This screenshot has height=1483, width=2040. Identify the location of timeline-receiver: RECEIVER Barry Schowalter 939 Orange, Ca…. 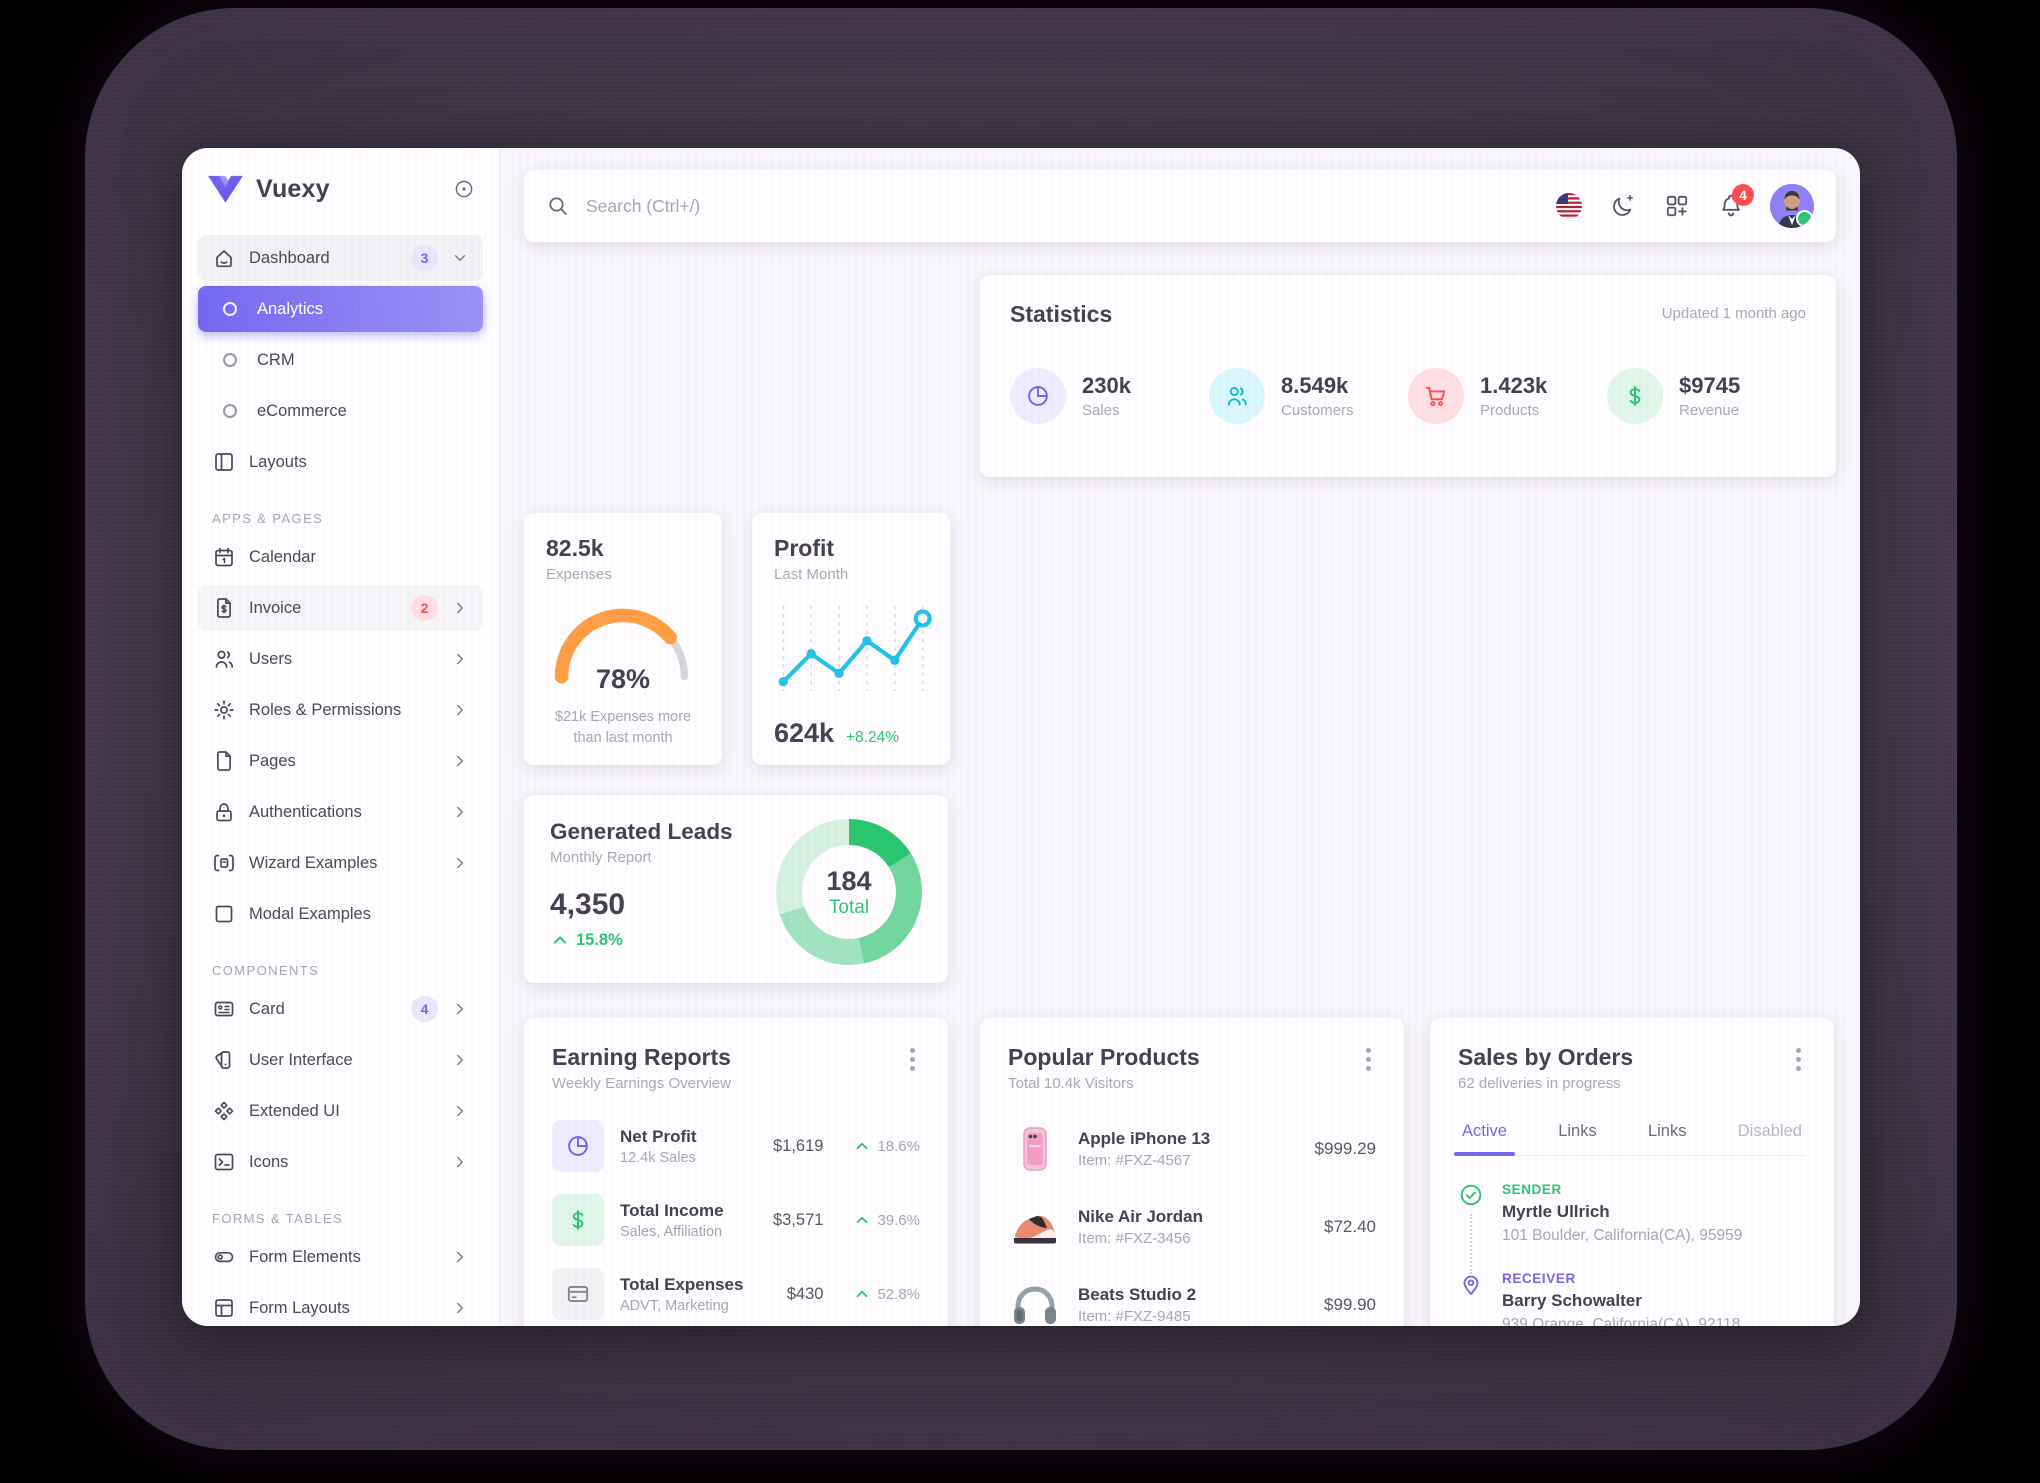
(1632, 1298).